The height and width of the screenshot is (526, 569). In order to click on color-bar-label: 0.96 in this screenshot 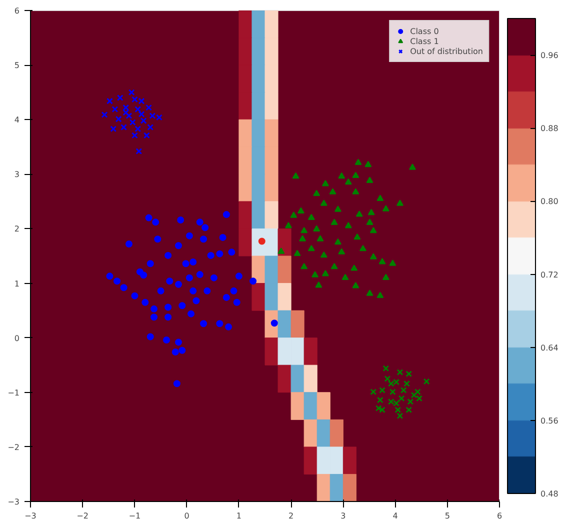, I will do `click(549, 55)`.